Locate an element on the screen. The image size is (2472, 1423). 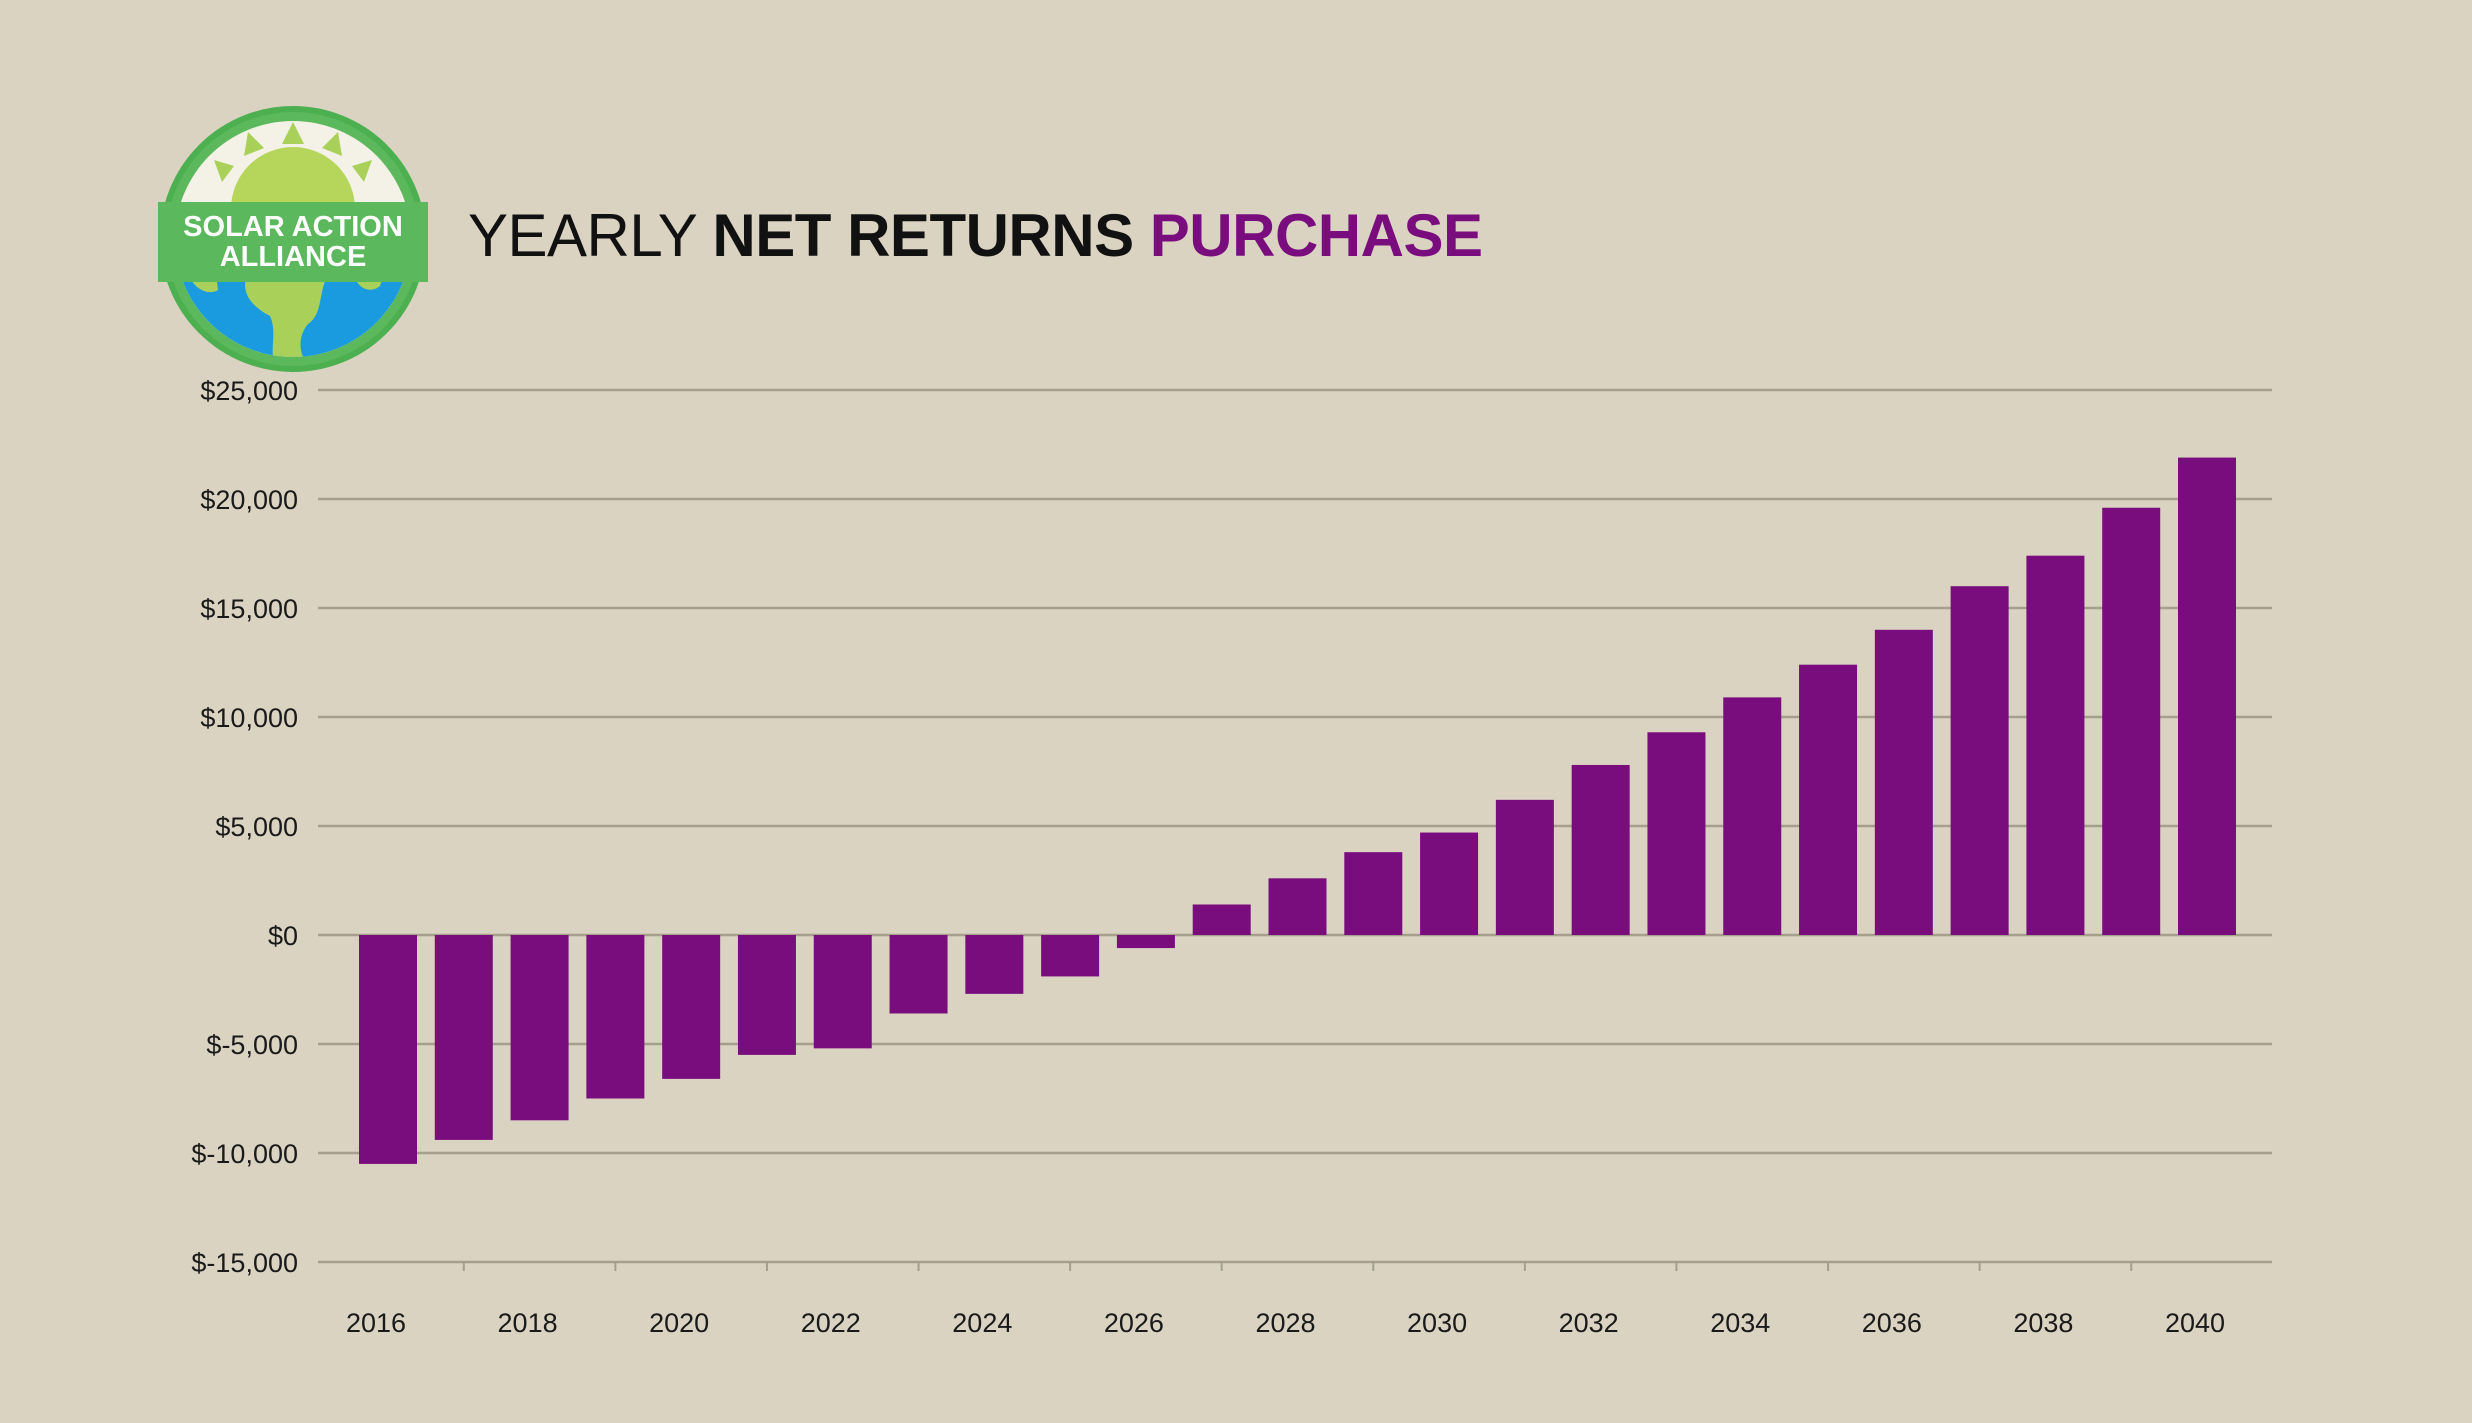
y-tick-label: $20,000 is located at coordinates (249, 500).